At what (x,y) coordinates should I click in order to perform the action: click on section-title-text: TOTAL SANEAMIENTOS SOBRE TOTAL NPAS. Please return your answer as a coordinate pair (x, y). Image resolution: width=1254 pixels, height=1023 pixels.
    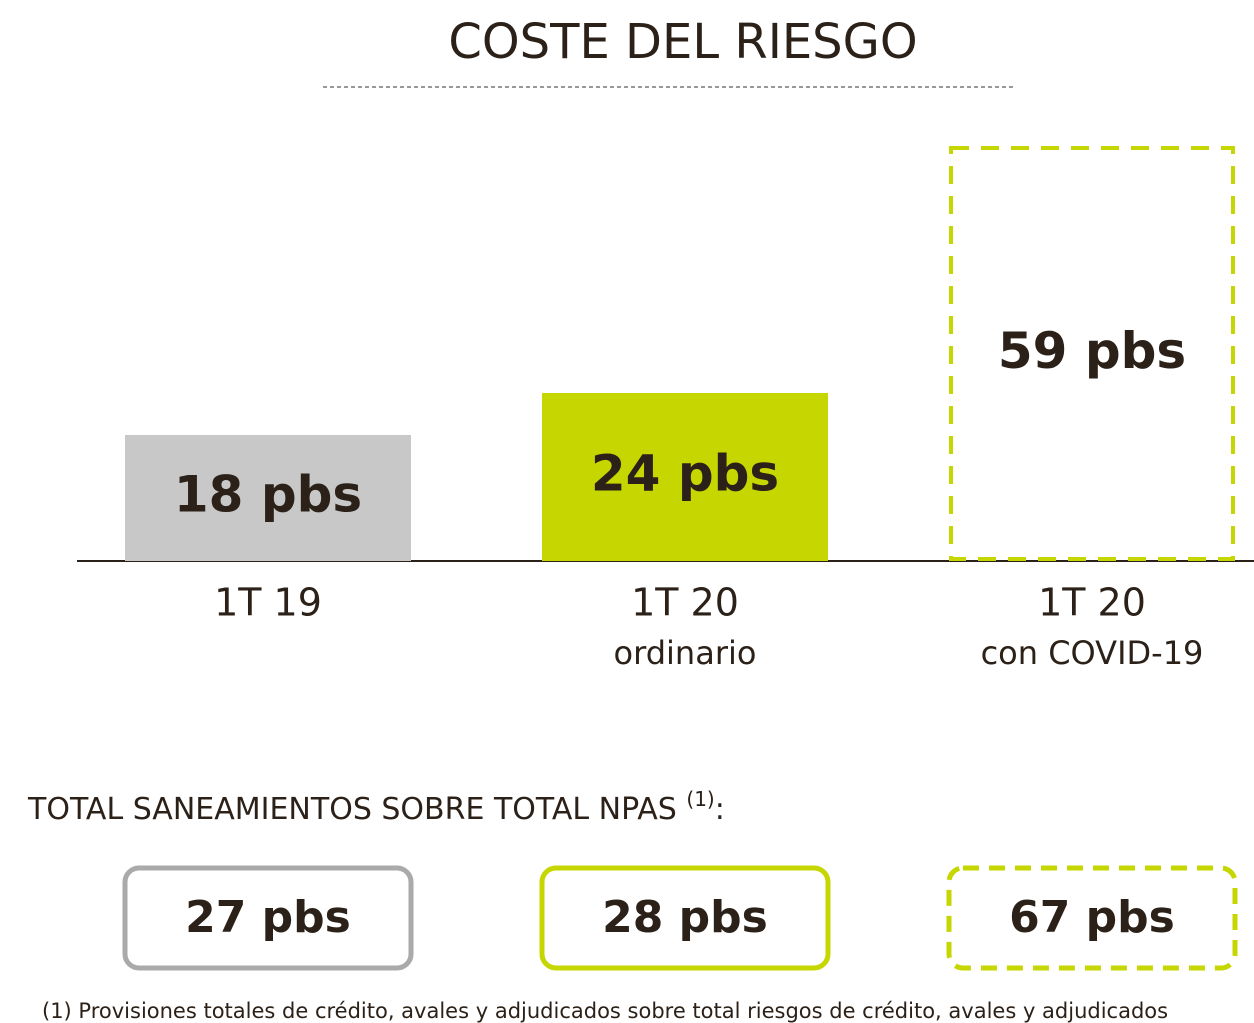
    Looking at the image, I should click on (352, 809).